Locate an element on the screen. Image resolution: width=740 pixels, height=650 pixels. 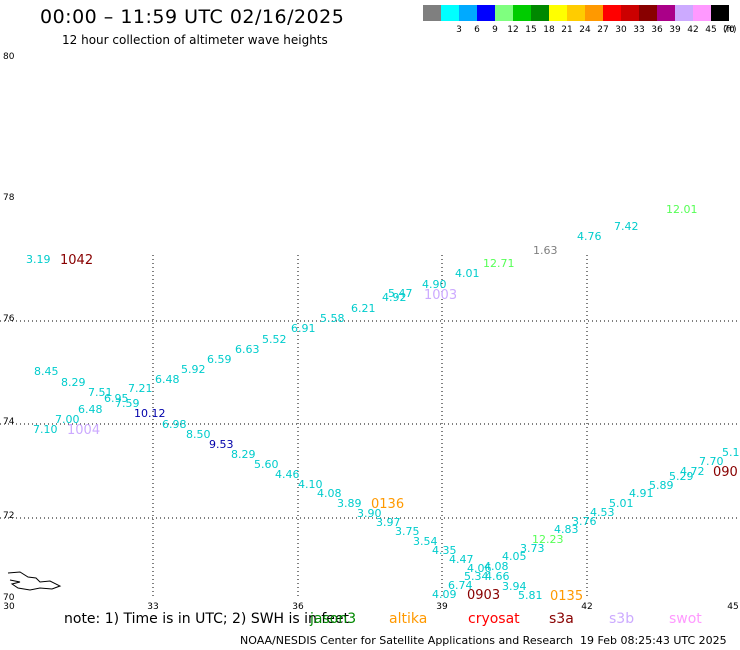
wave-height-value: 7.10 is located at coordinates (45, 429).